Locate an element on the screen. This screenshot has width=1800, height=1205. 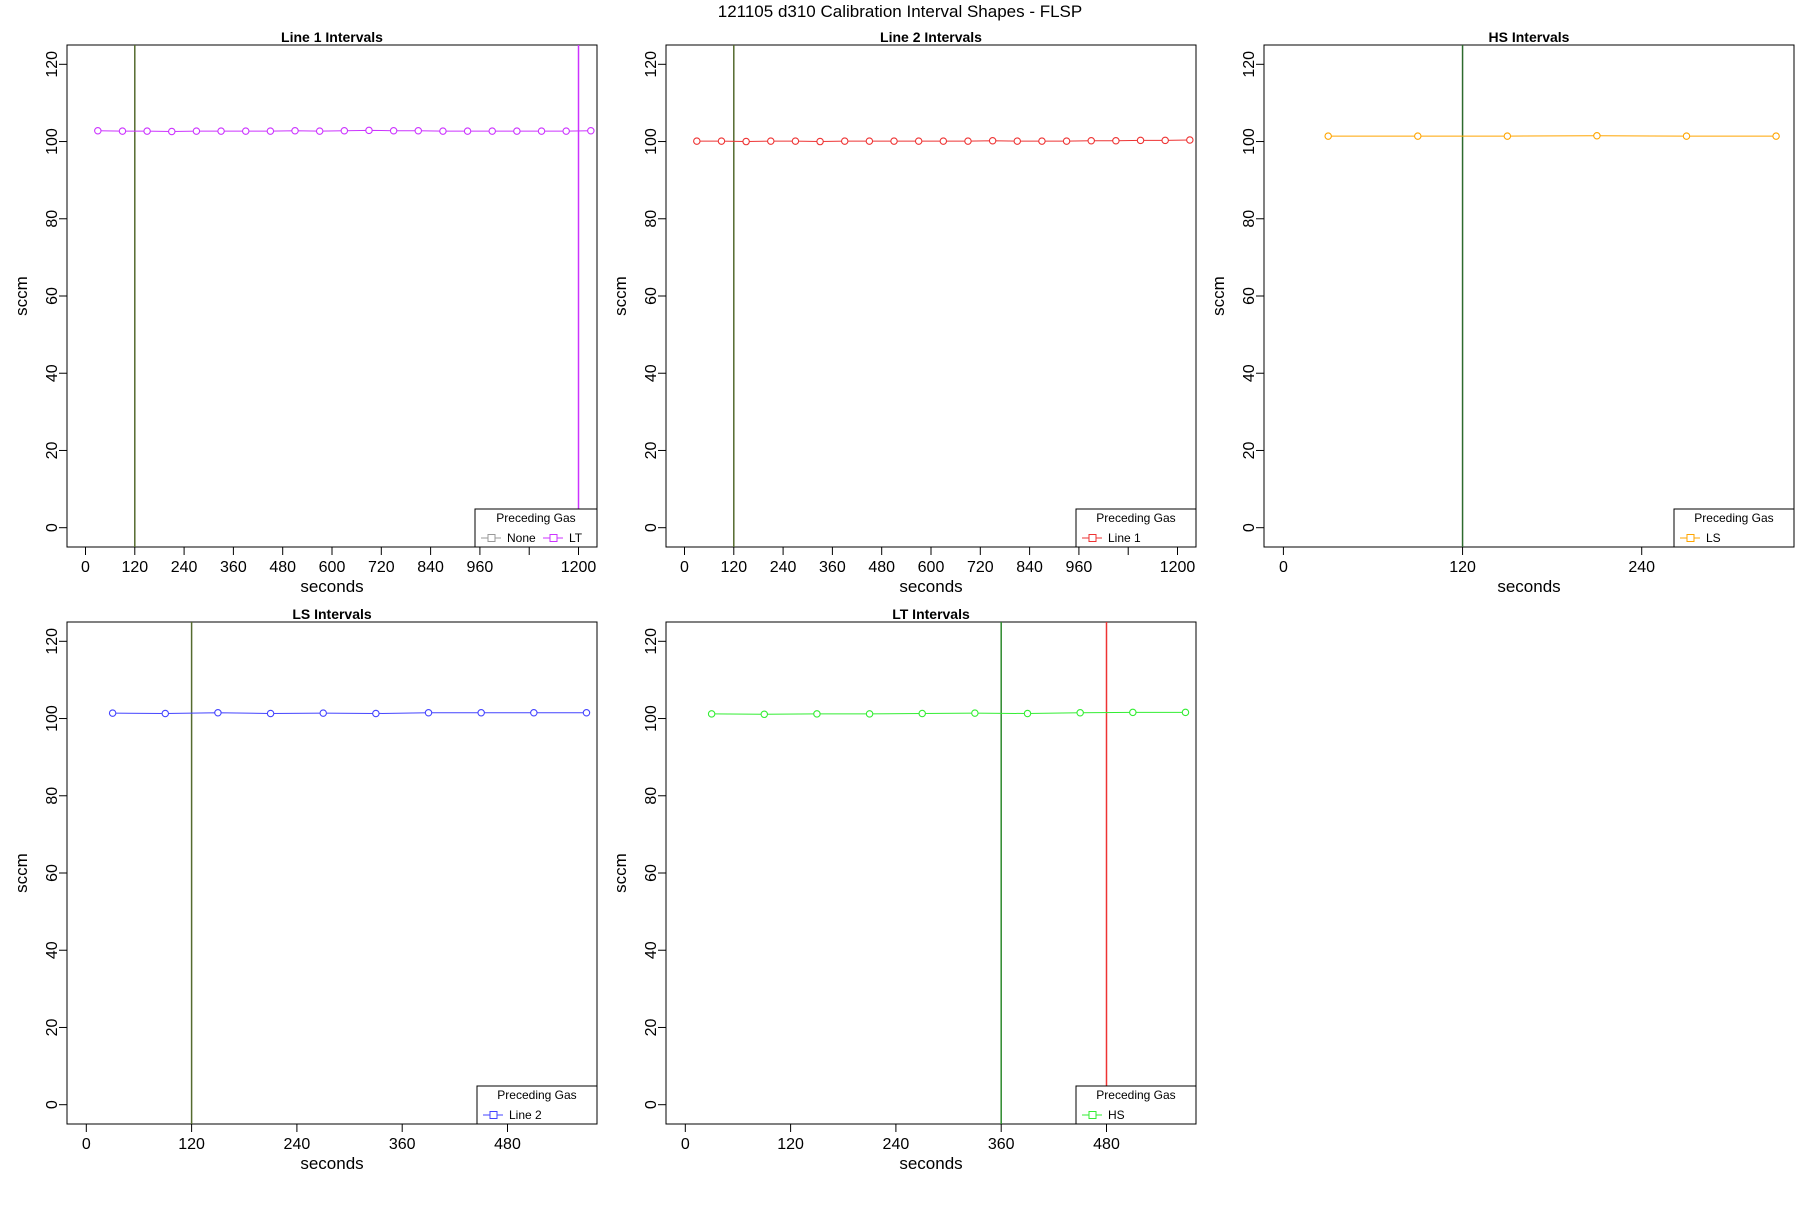
x-tick-label: 1200 is located at coordinates (1178, 567).